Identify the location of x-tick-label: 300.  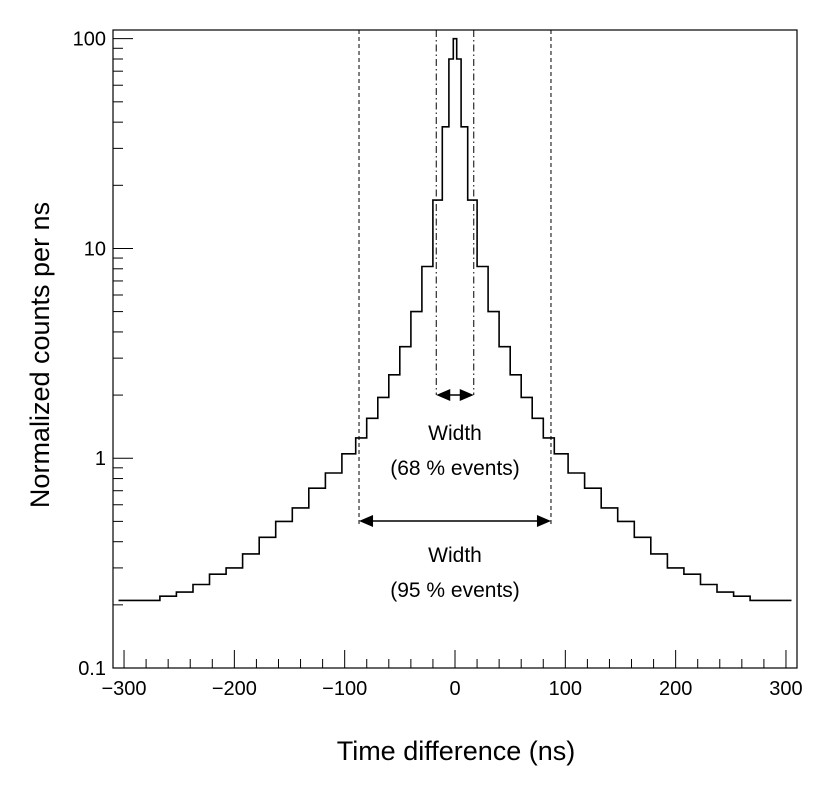
(785, 689).